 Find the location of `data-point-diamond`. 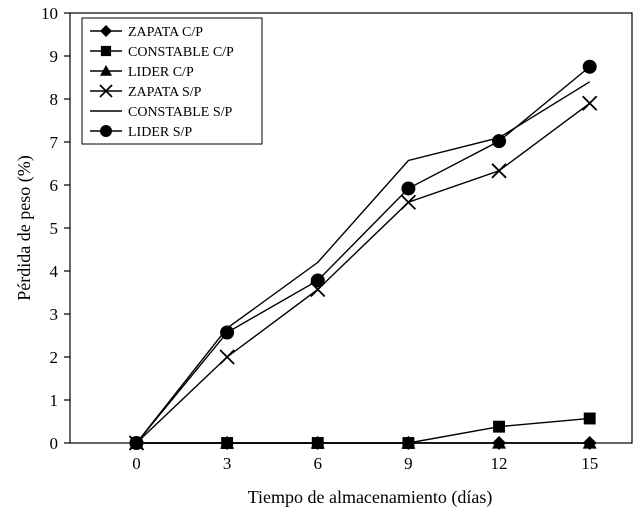

data-point-diamond is located at coordinates (106, 31).